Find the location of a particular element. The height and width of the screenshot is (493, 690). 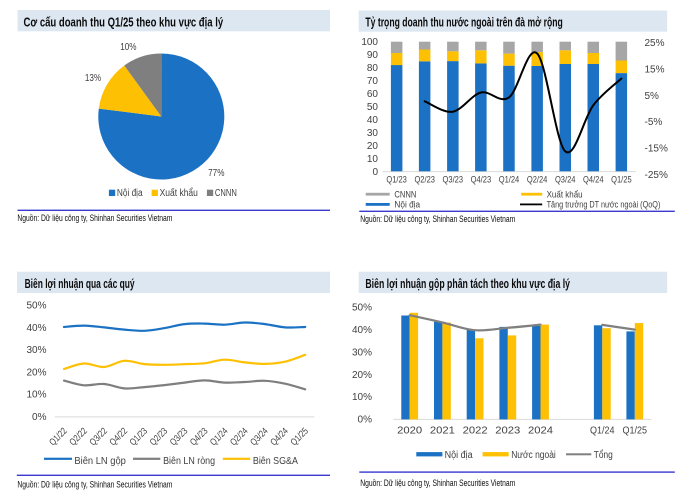

svg-text: 50 is located at coordinates (373, 107).